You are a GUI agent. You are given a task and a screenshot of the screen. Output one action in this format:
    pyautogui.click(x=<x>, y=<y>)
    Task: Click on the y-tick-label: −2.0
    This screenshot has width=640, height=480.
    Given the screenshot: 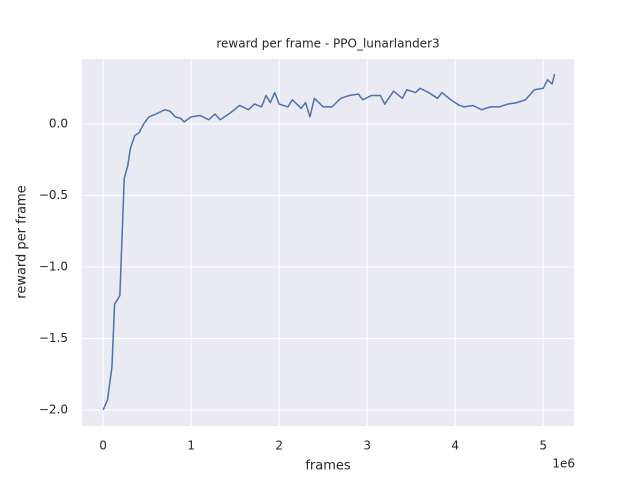 What is the action you would take?
    pyautogui.click(x=53, y=409)
    